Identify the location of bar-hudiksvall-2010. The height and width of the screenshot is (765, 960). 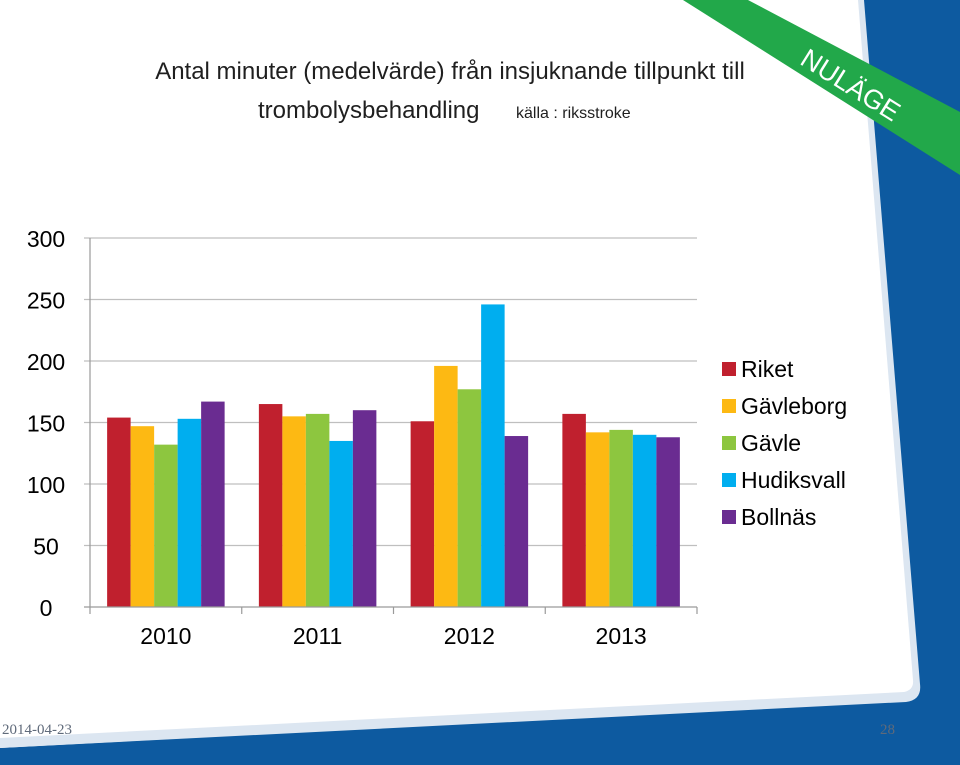
(189, 512).